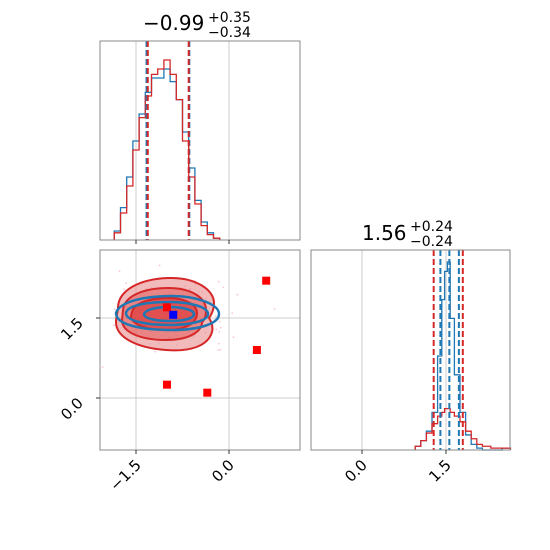  I want to click on 2d-ytick-label-1: 1.5, so click(72, 329).